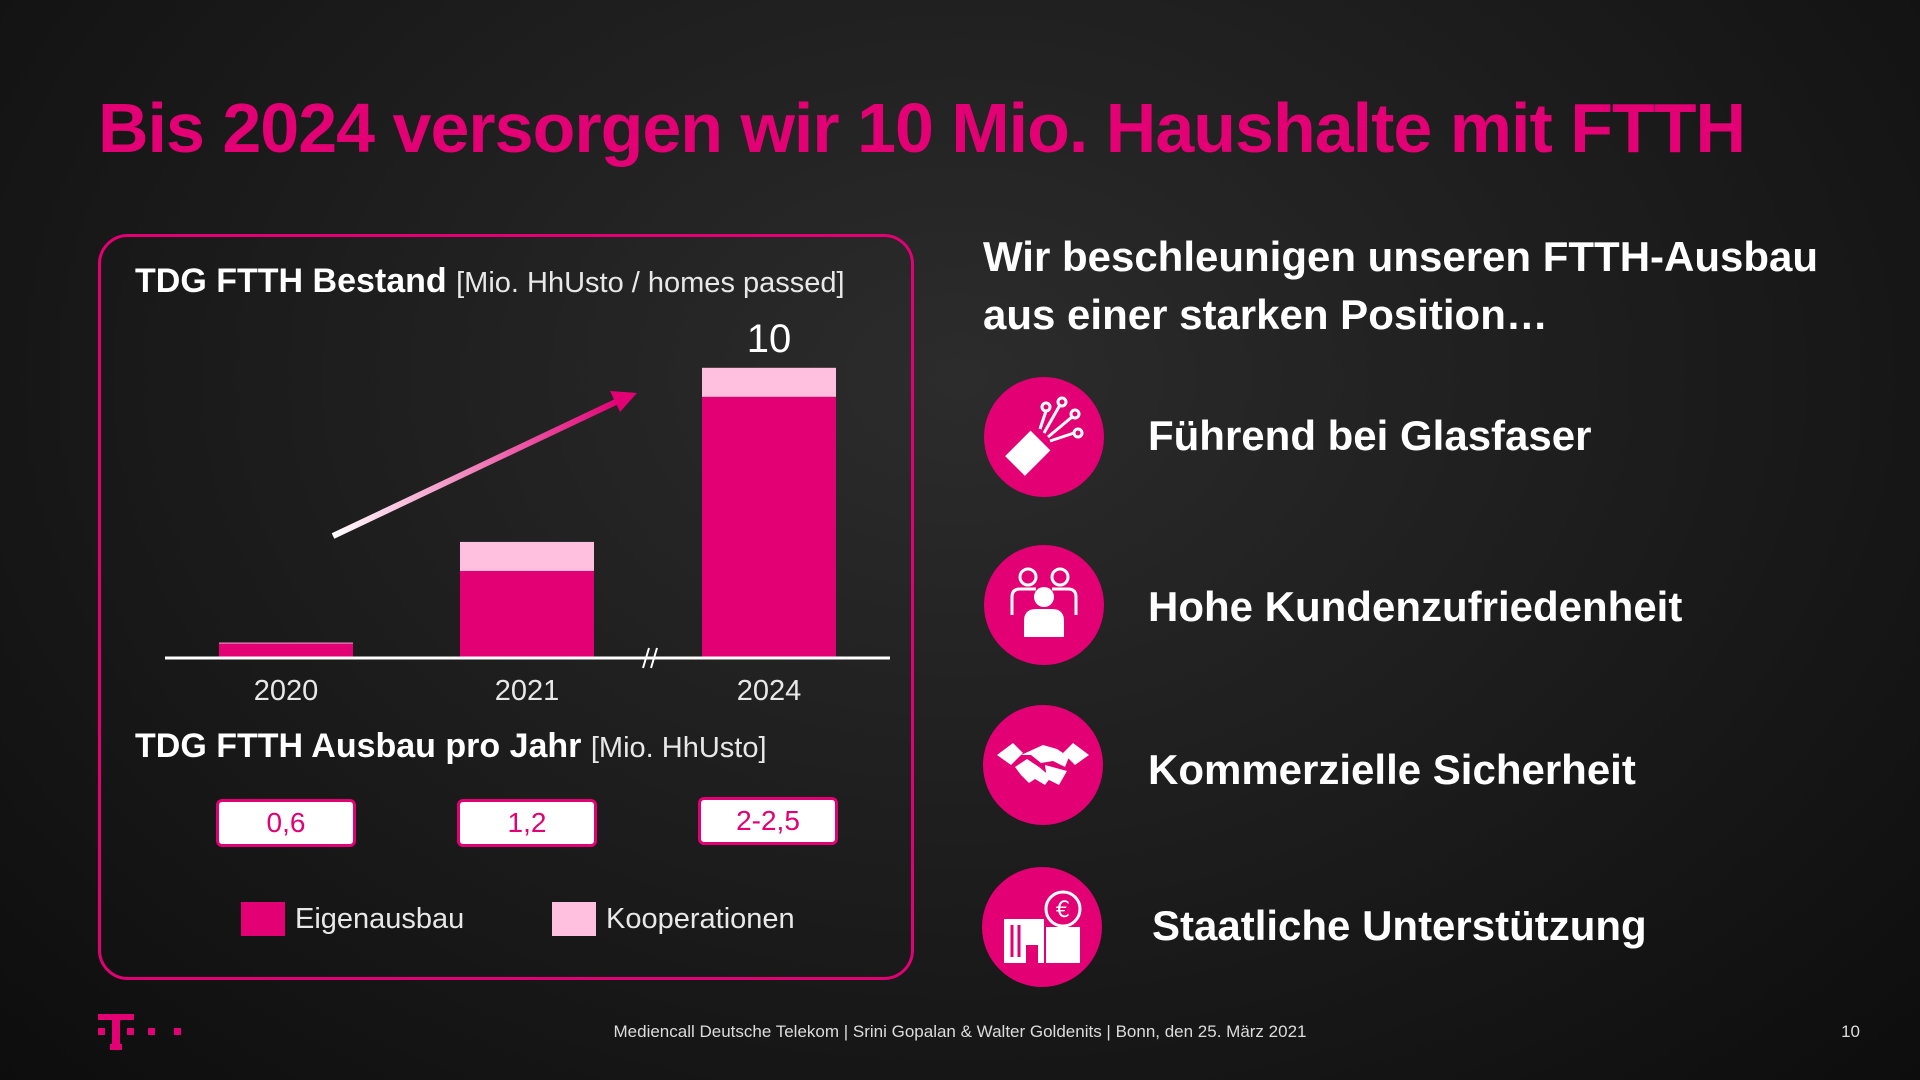 The image size is (1920, 1080). I want to click on page-number: 10, so click(1850, 1031).